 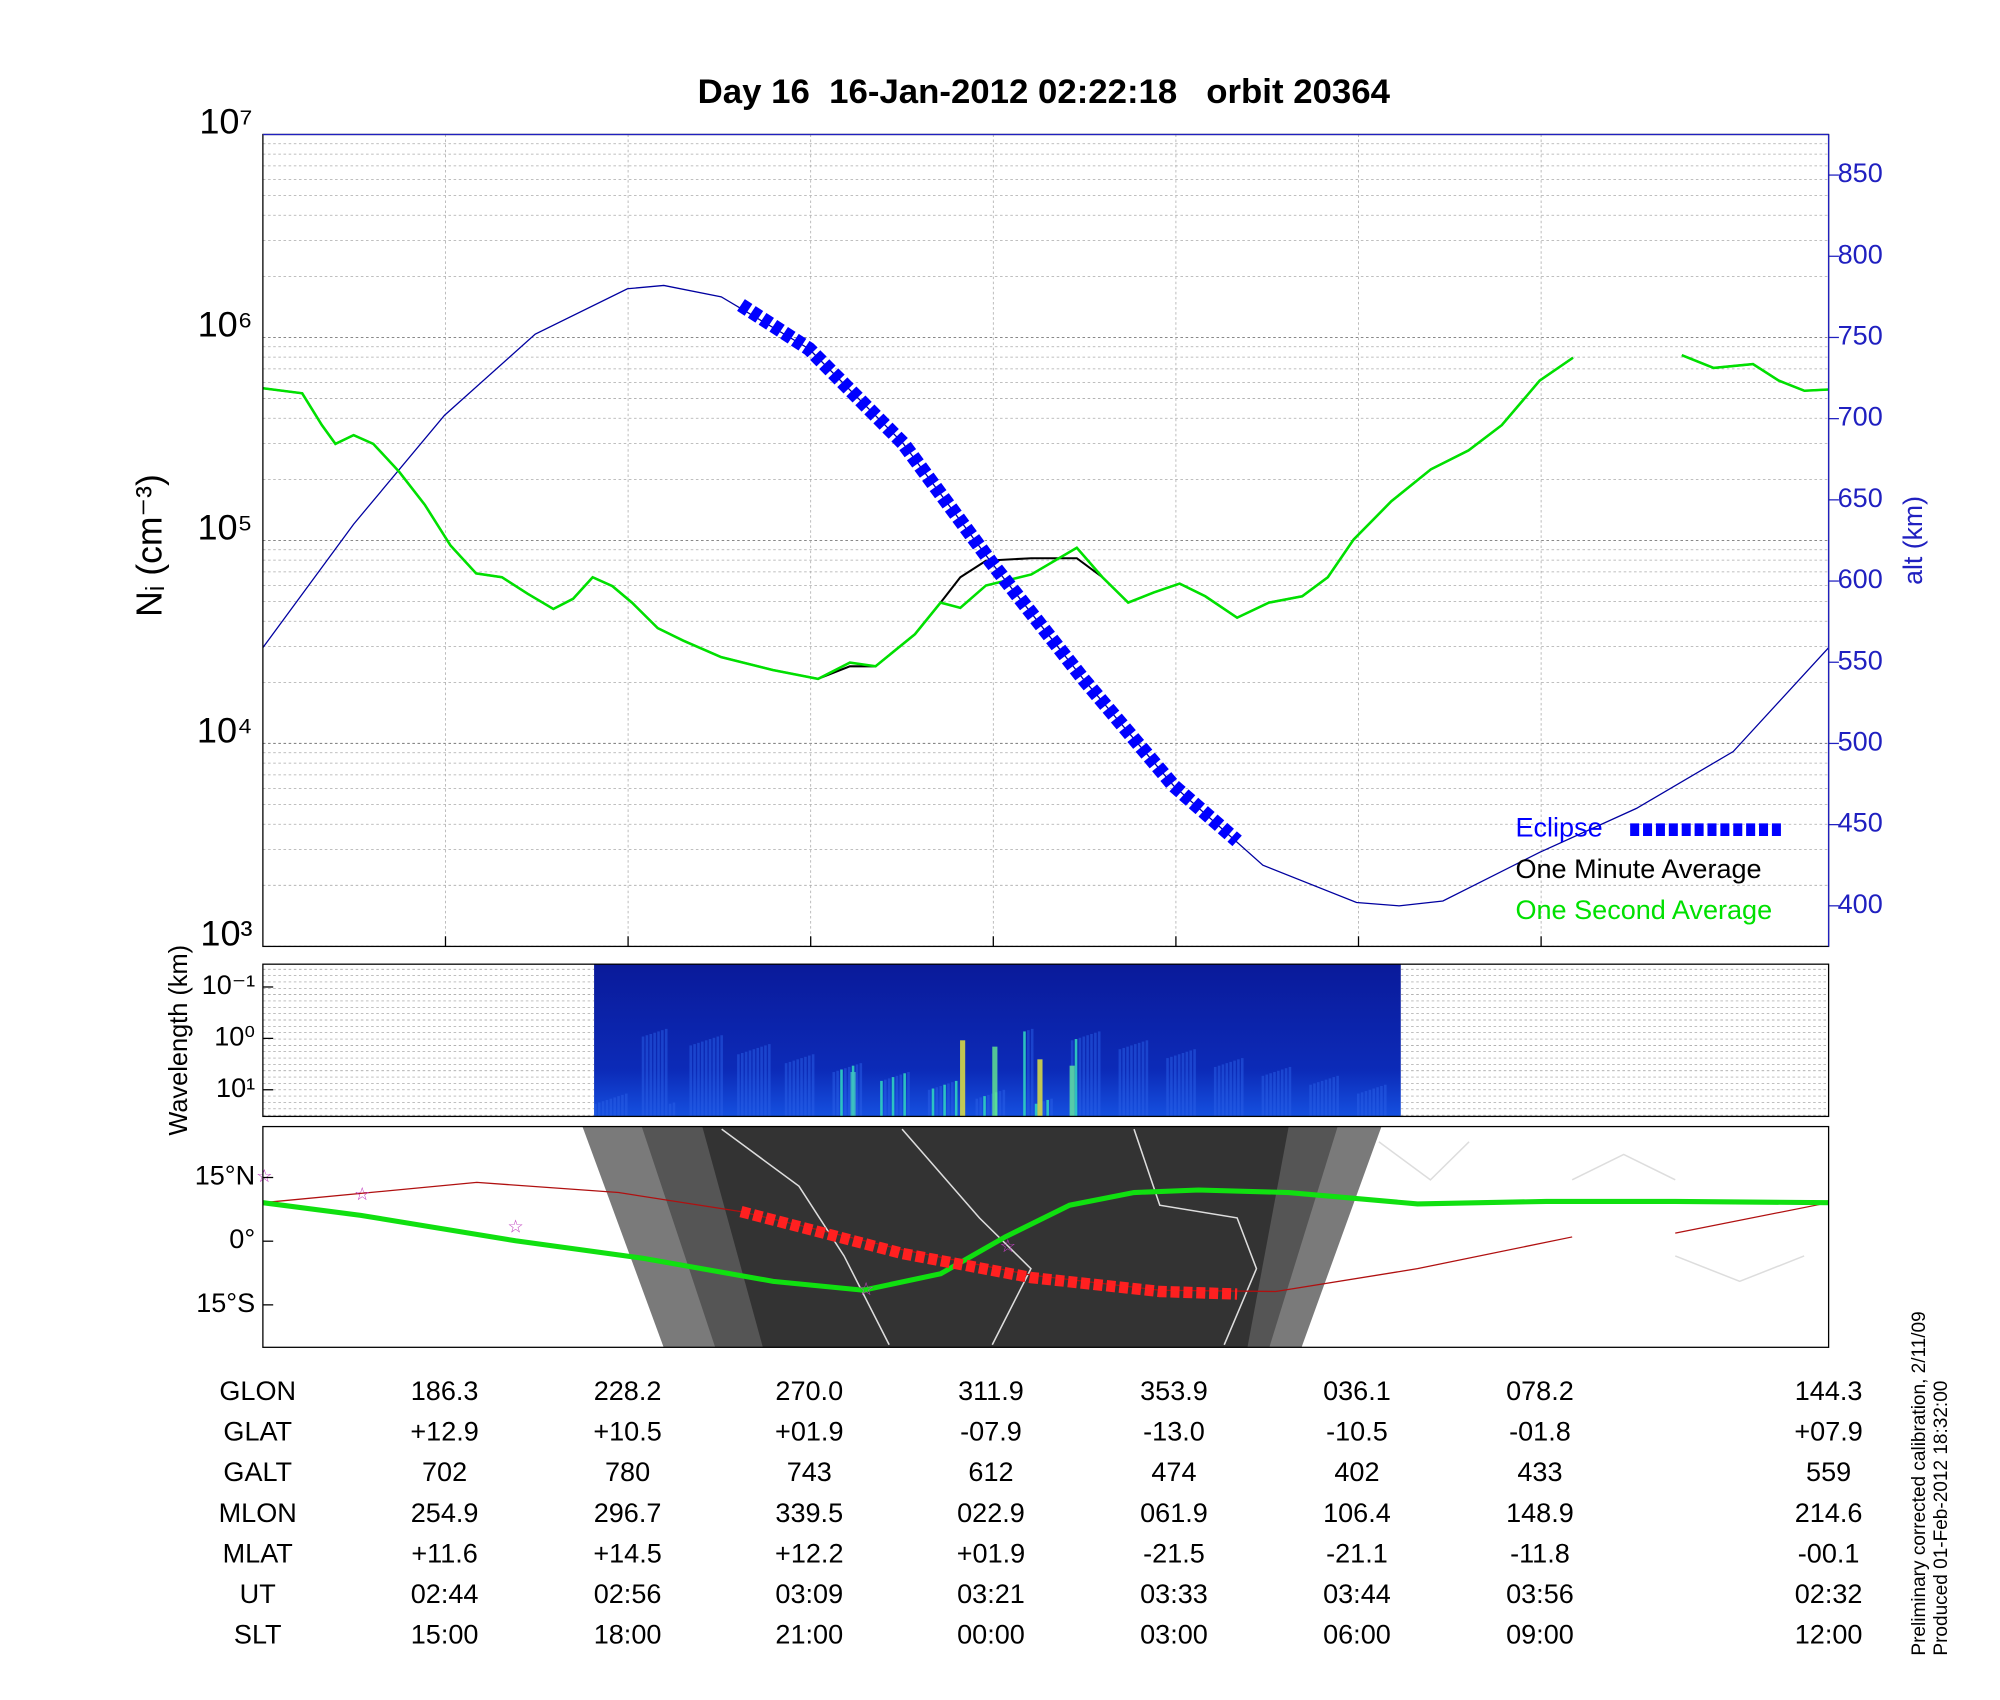 What do you see at coordinates (258, 1513) in the screenshot?
I see `row-label: MLON` at bounding box center [258, 1513].